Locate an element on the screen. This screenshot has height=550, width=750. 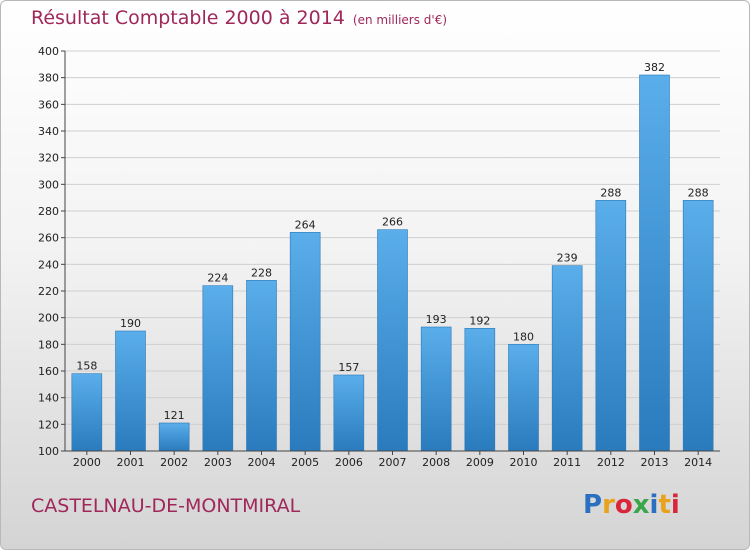
data-label: 228 is located at coordinates (261, 272).